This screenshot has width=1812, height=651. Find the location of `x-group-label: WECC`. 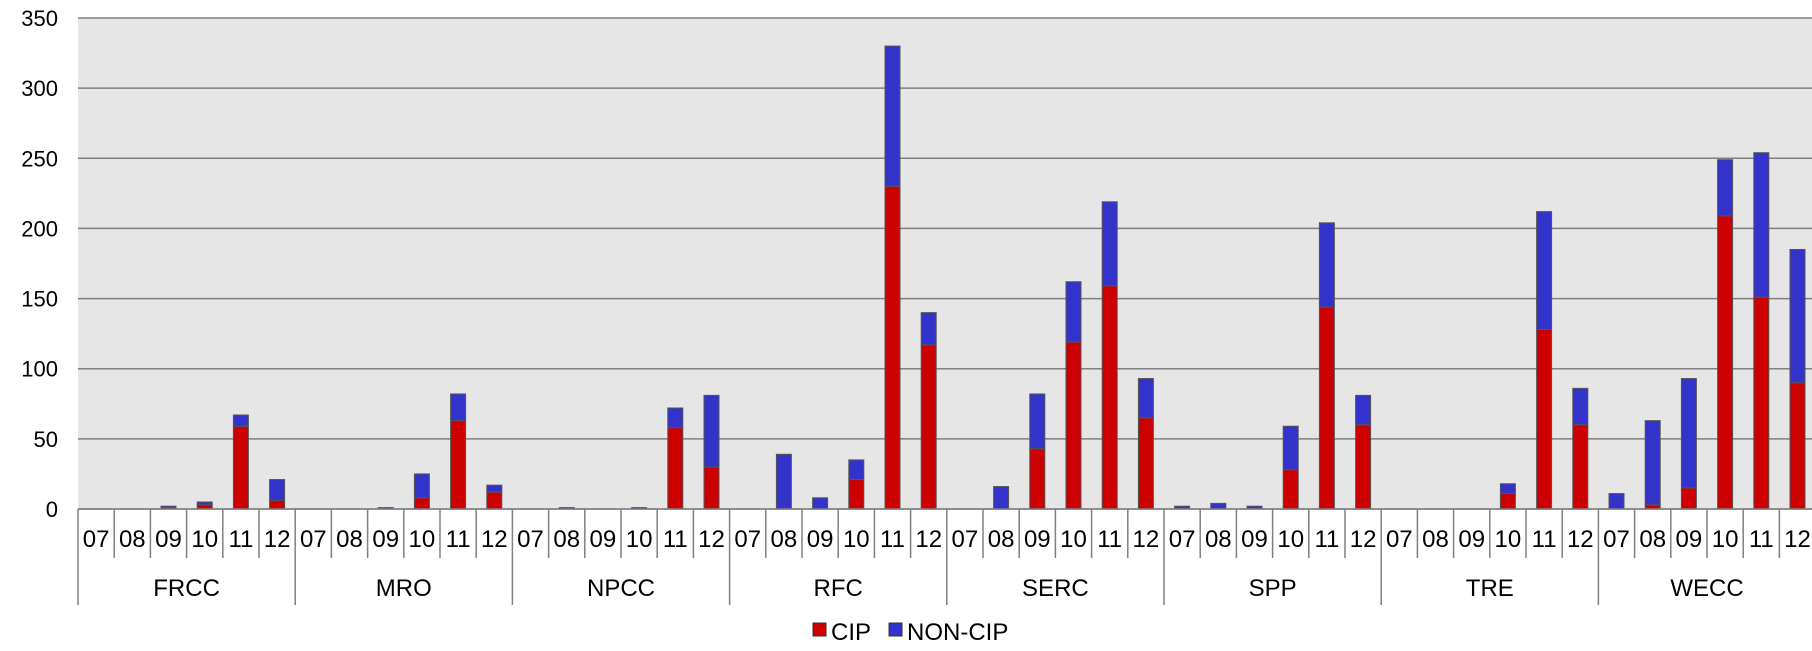

x-group-label: WECC is located at coordinates (1706, 588).